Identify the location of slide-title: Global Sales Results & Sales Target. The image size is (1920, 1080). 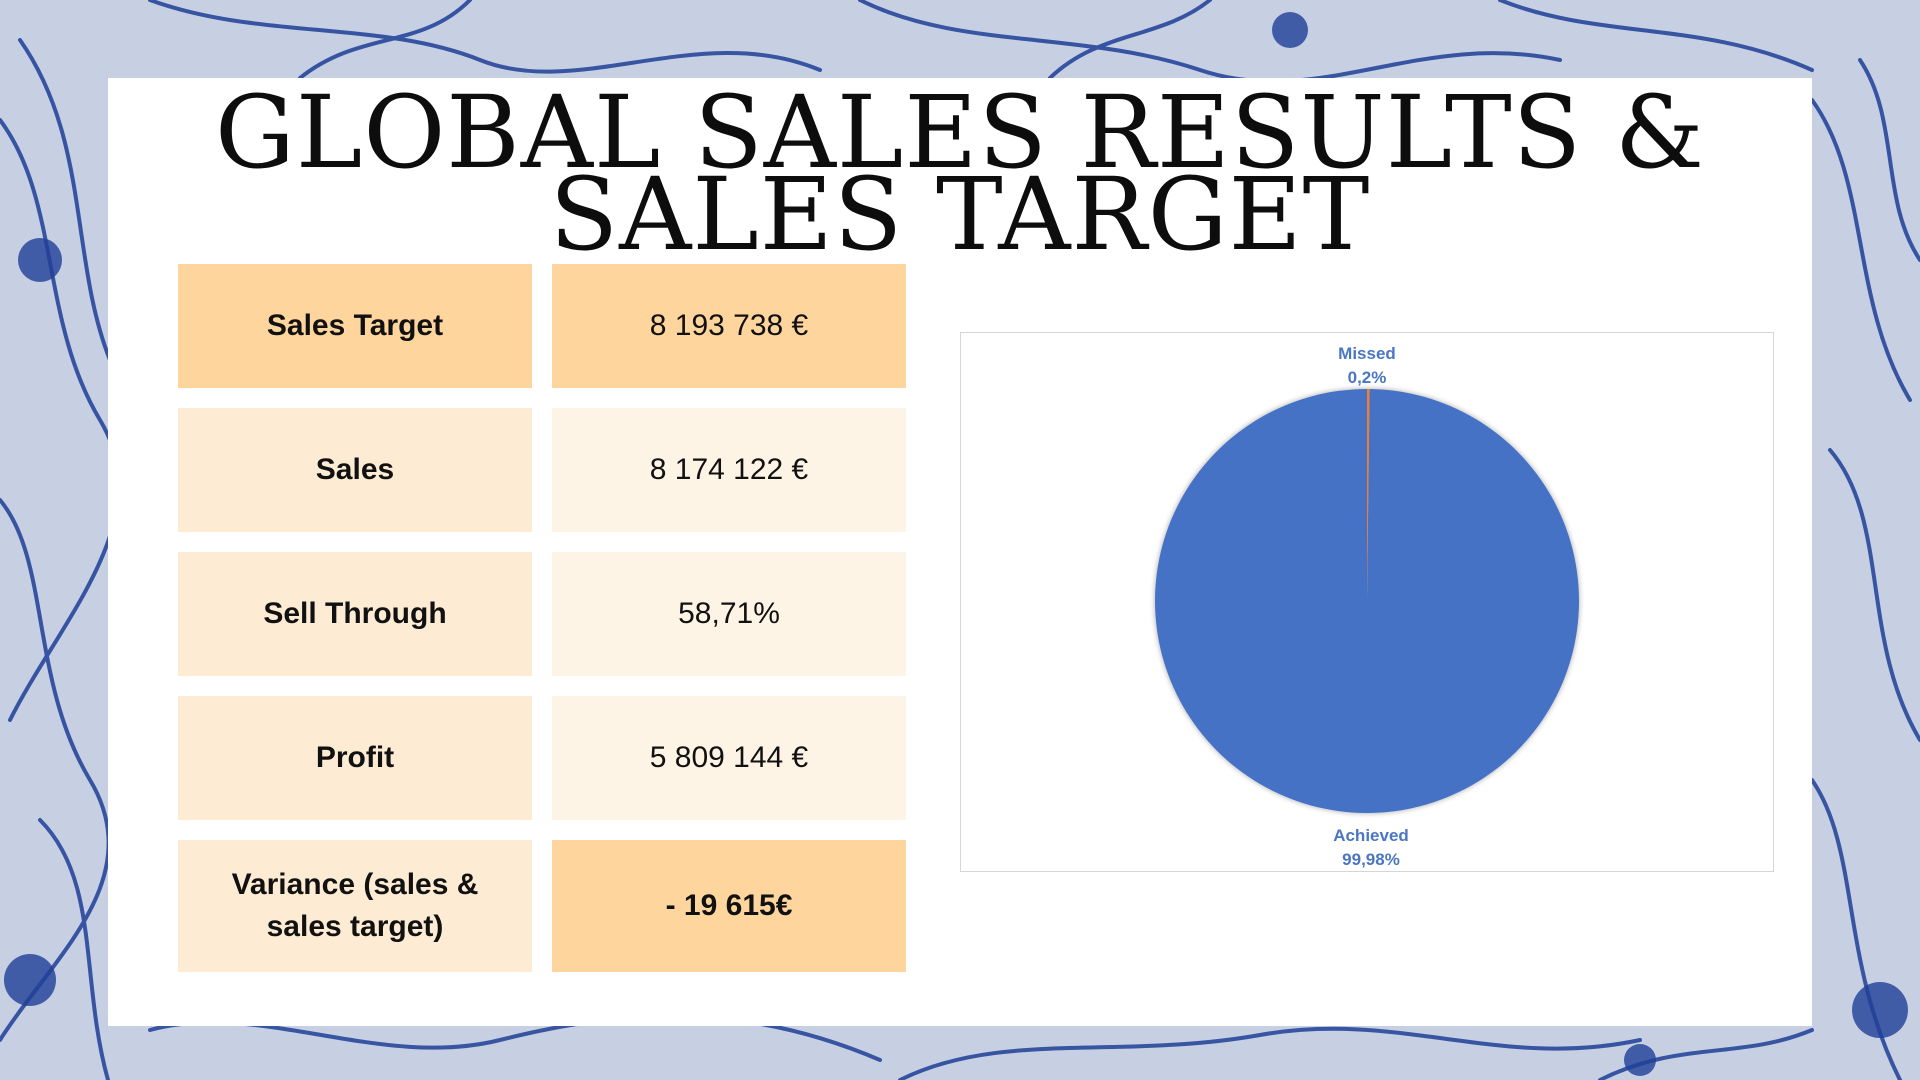
(960, 173).